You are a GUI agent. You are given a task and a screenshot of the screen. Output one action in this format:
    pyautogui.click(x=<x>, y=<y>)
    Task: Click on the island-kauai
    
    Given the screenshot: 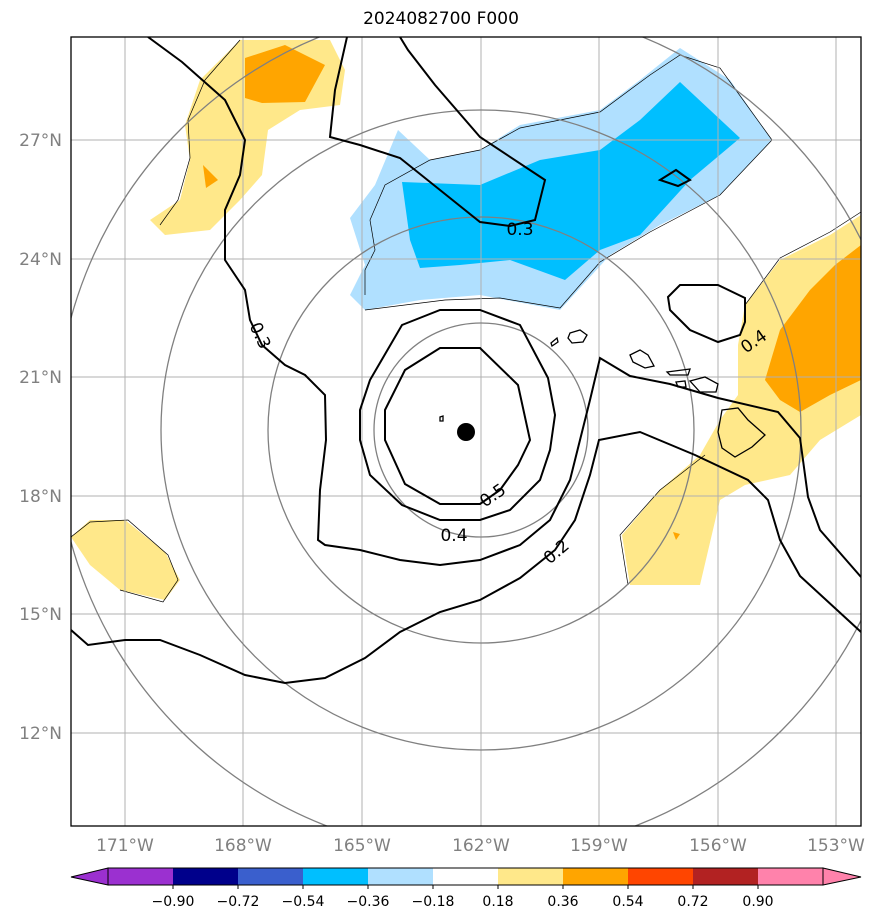 What is the action you would take?
    pyautogui.click(x=577, y=336)
    